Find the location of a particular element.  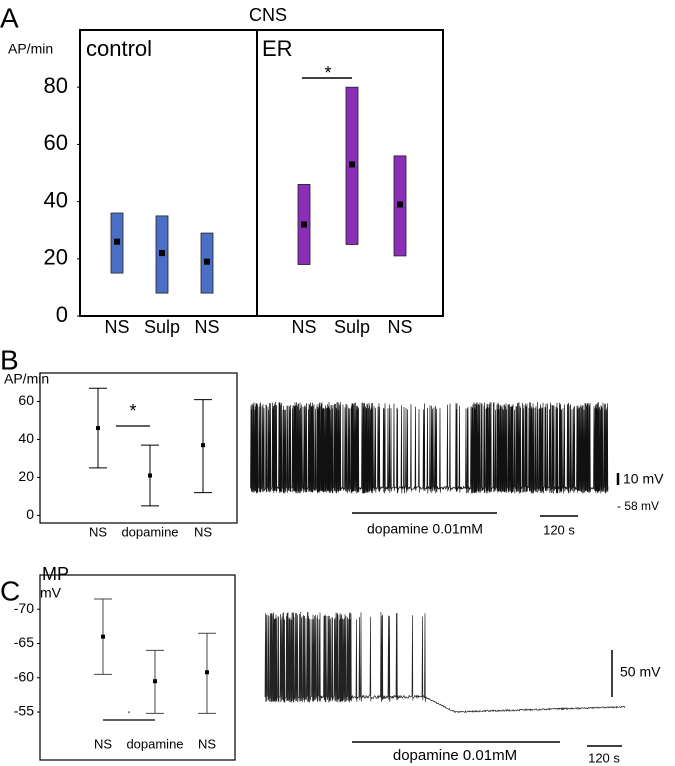

y-tick-label: 80 is located at coordinates (56, 85).